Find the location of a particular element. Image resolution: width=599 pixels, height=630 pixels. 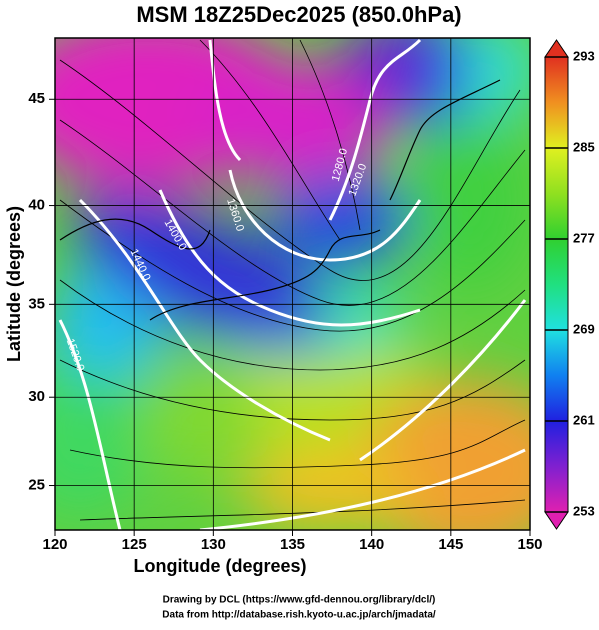

y-tick-label: 35 is located at coordinates (36, 303).